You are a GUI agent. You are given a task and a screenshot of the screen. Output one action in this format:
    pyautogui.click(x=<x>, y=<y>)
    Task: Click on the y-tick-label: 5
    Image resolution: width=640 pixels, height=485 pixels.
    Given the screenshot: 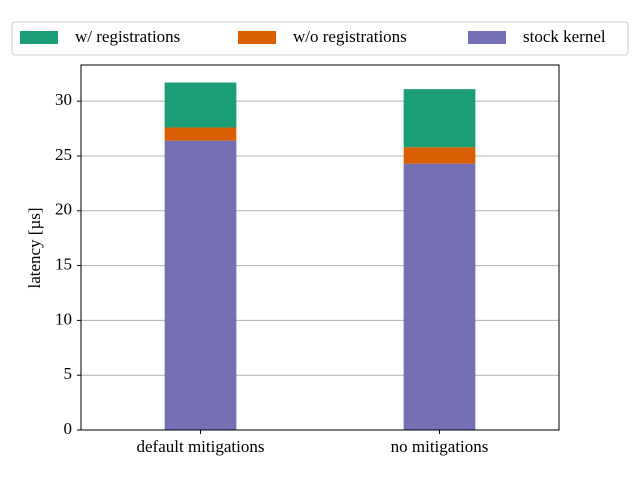 What is the action you would take?
    pyautogui.click(x=68, y=373)
    